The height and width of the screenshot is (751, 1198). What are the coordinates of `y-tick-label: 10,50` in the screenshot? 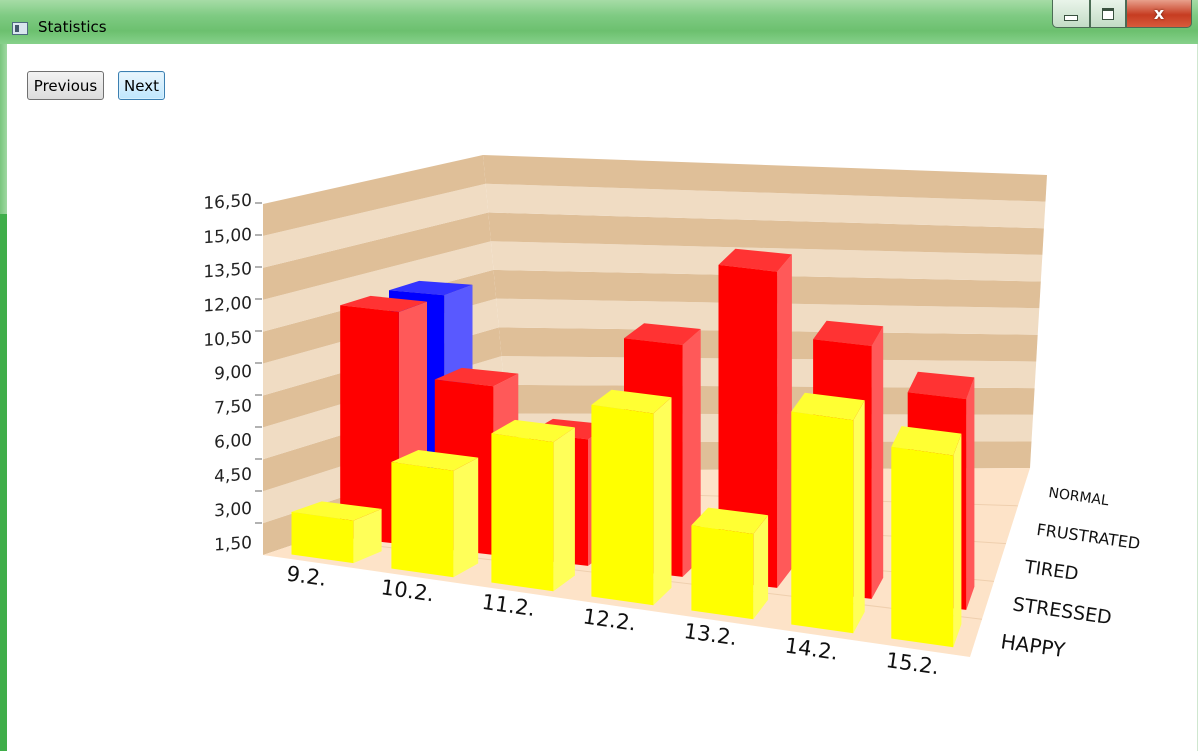 It's located at (227, 339).